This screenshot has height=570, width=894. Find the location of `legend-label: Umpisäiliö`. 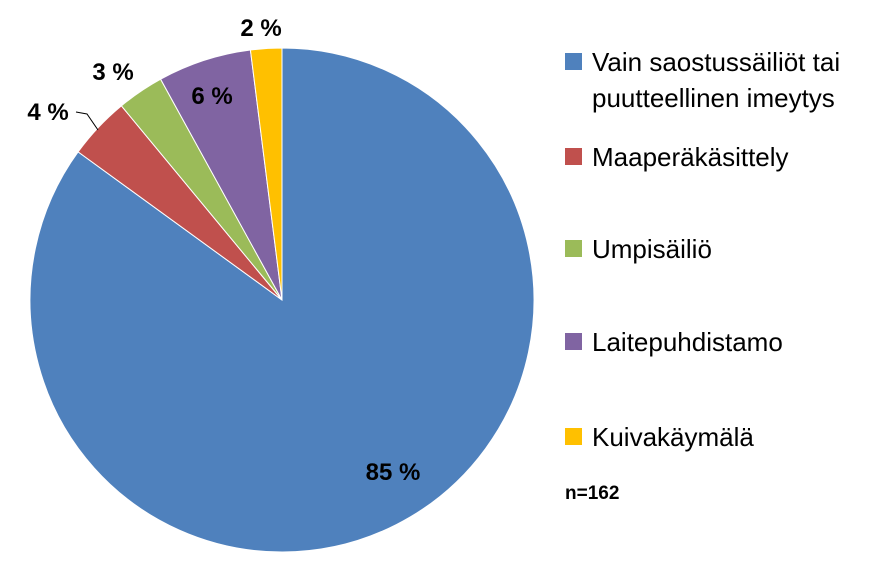

legend-label: Umpisäiliö is located at coordinates (652, 249).